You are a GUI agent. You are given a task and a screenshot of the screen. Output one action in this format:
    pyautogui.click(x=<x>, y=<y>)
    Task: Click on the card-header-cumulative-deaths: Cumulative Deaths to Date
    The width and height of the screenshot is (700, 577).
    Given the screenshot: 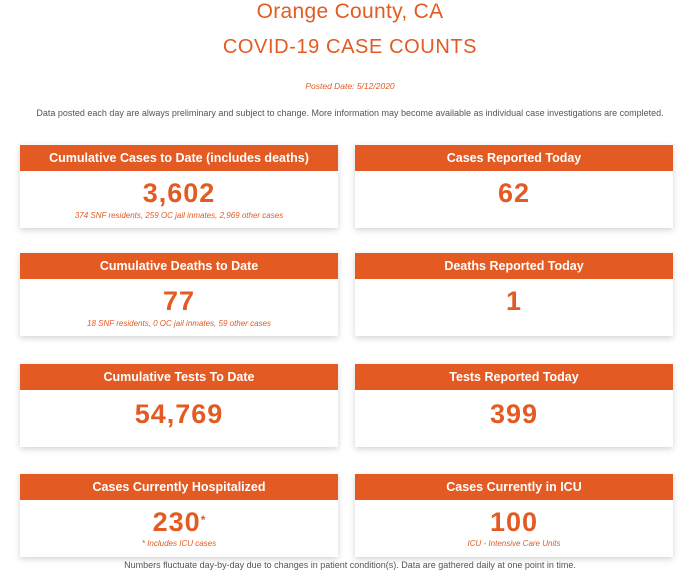 What is the action you would take?
    pyautogui.click(x=179, y=266)
    